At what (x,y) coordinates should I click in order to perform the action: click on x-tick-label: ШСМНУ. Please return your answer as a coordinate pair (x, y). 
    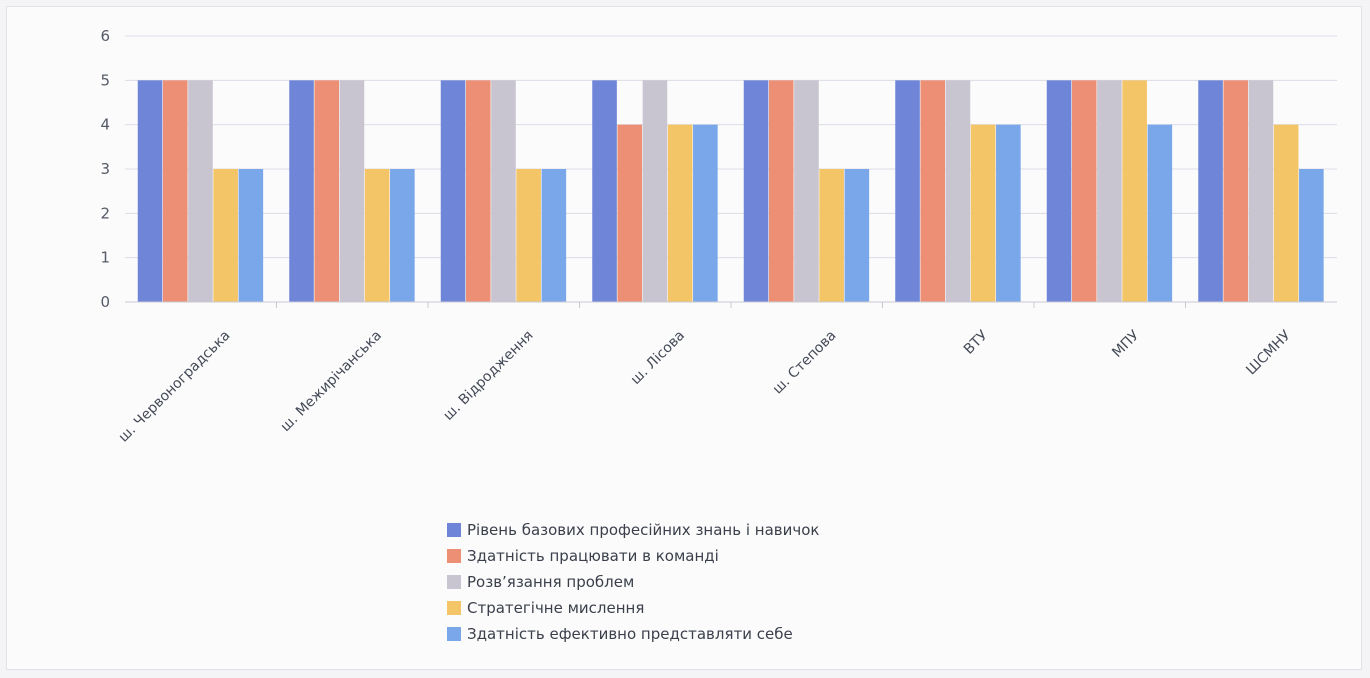
    Looking at the image, I should click on (1268, 352).